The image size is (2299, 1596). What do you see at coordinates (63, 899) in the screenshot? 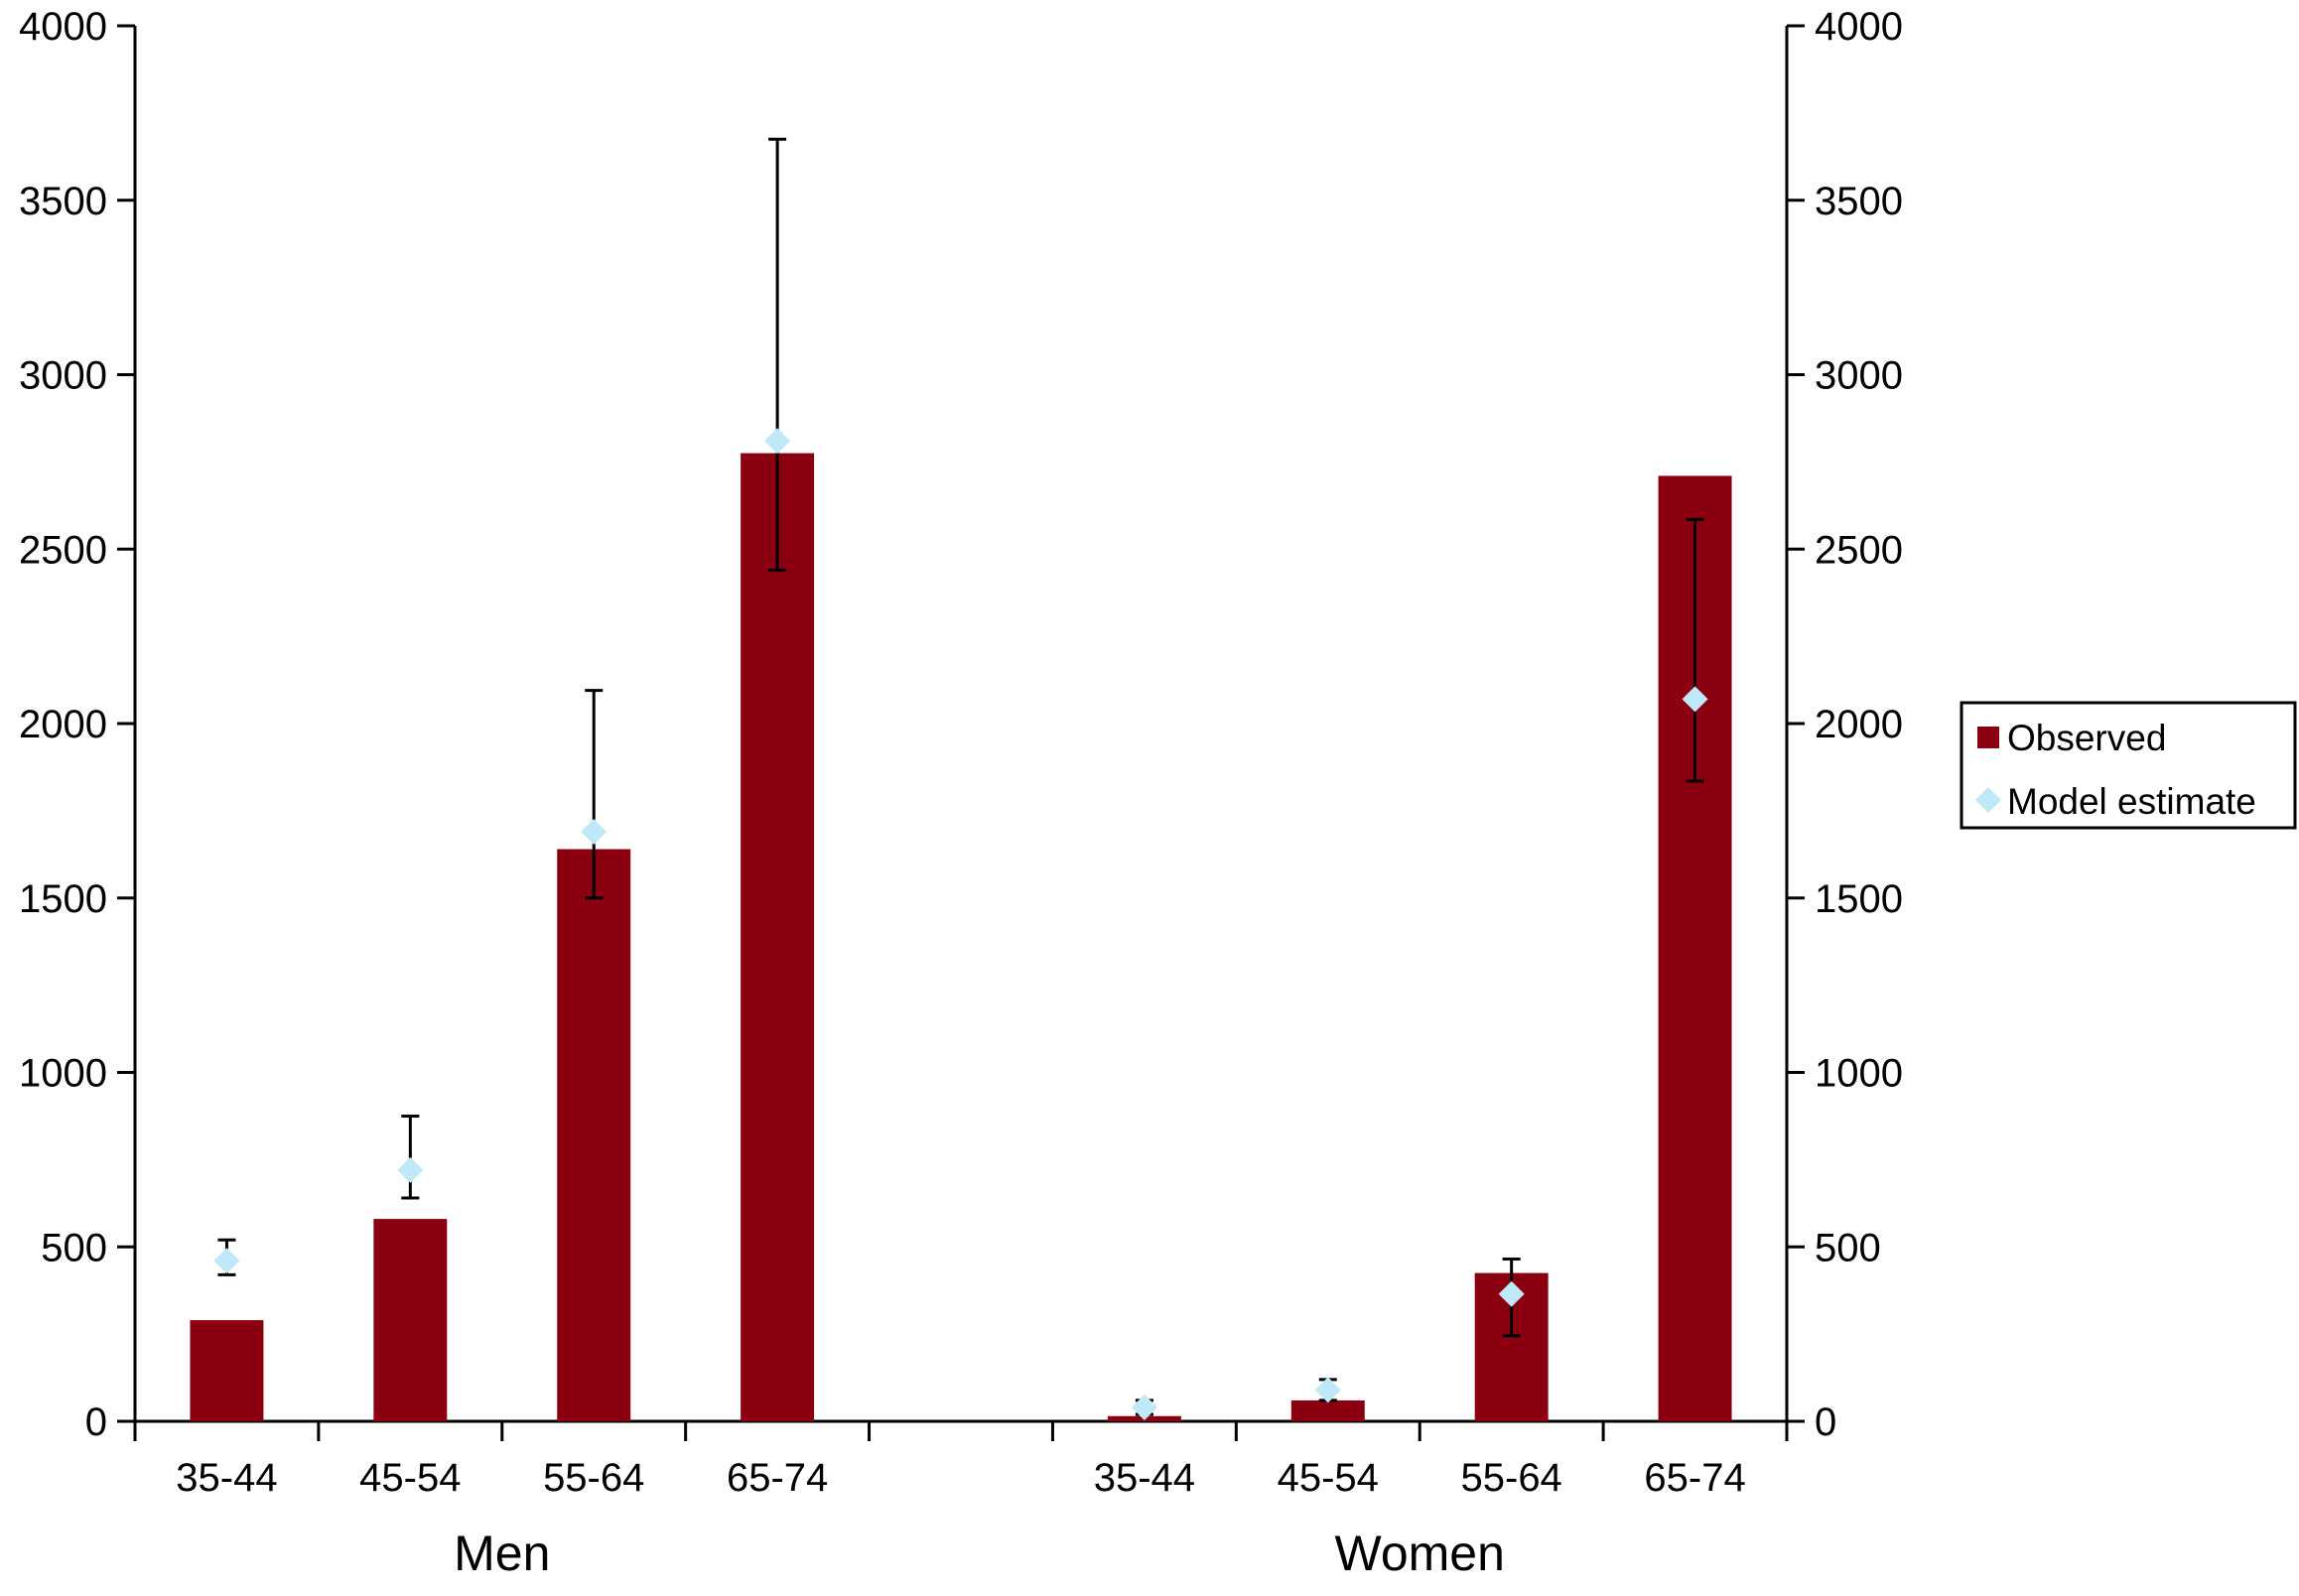
I see `y-tick-label-left: 1500` at bounding box center [63, 899].